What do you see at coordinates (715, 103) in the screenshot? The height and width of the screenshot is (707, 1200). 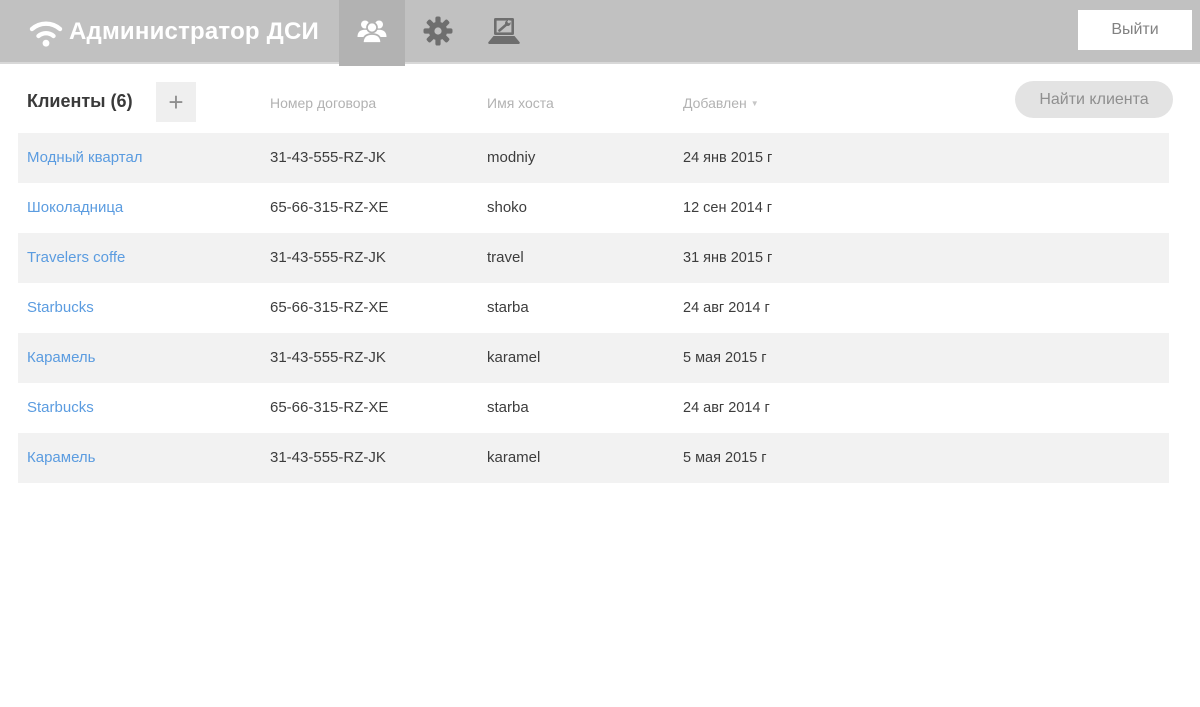 I see `column-header-added-label: Добавлен` at bounding box center [715, 103].